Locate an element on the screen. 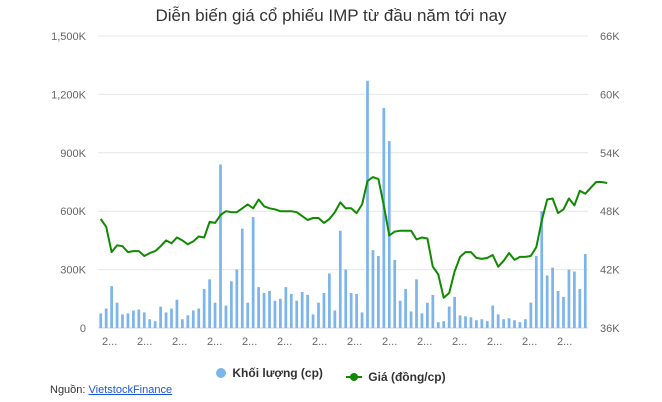  price-legend-swatch-icon is located at coordinates (354, 377).